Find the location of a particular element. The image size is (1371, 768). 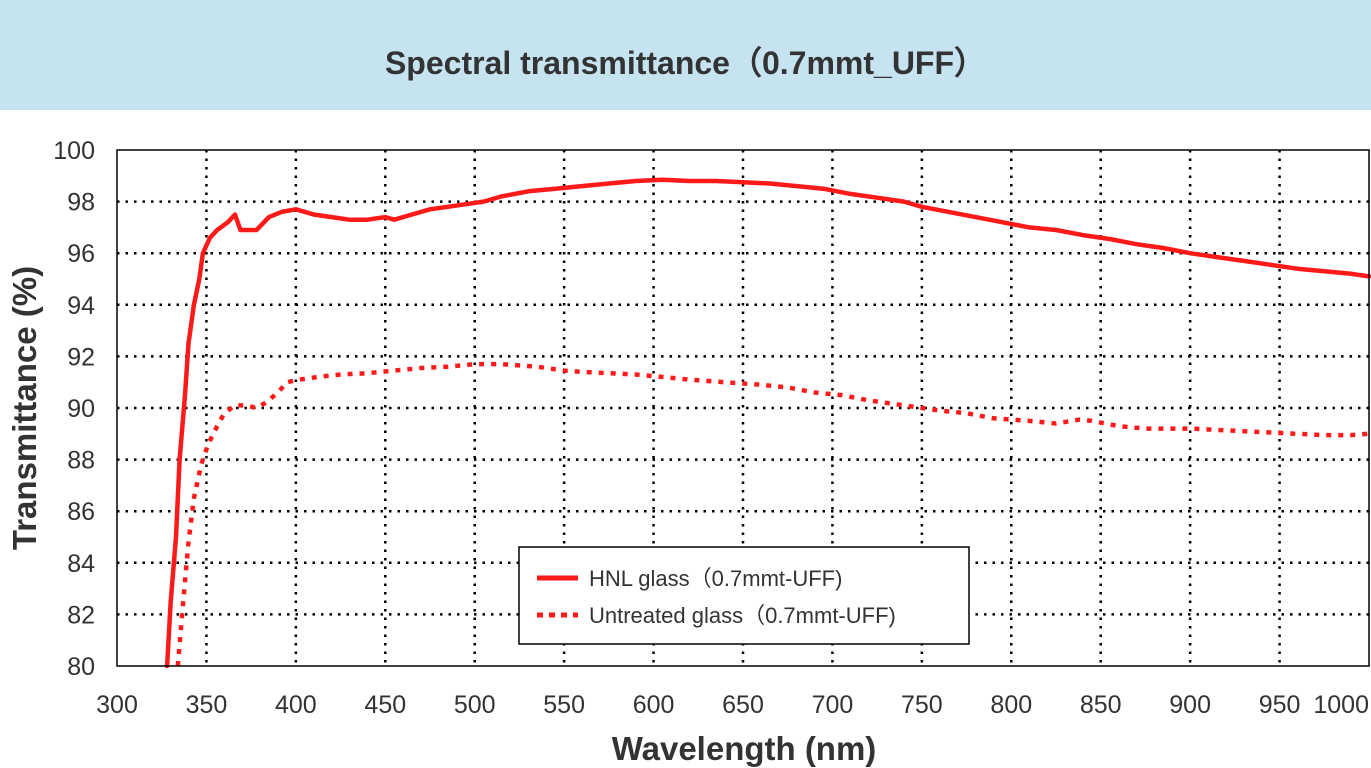

y-tick-label: 88 is located at coordinates (81, 461).